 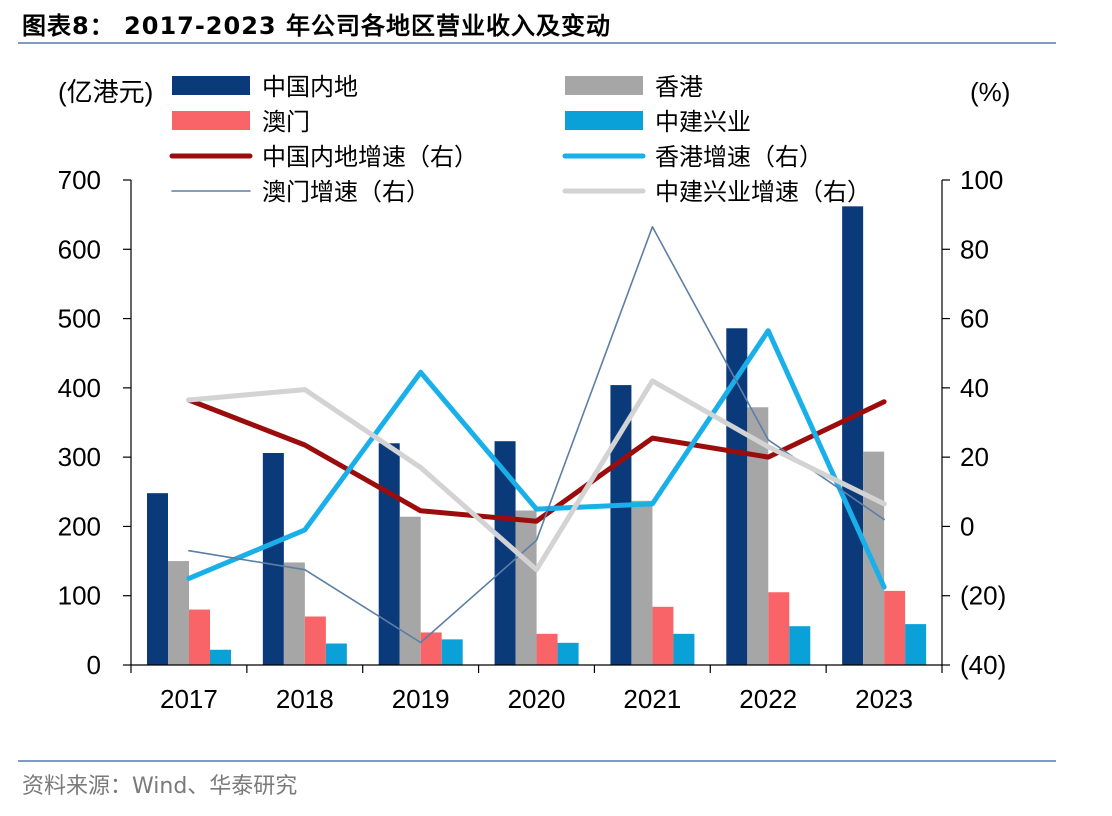 What do you see at coordinates (779, 628) in the screenshot?
I see `bar-澳门-2022` at bounding box center [779, 628].